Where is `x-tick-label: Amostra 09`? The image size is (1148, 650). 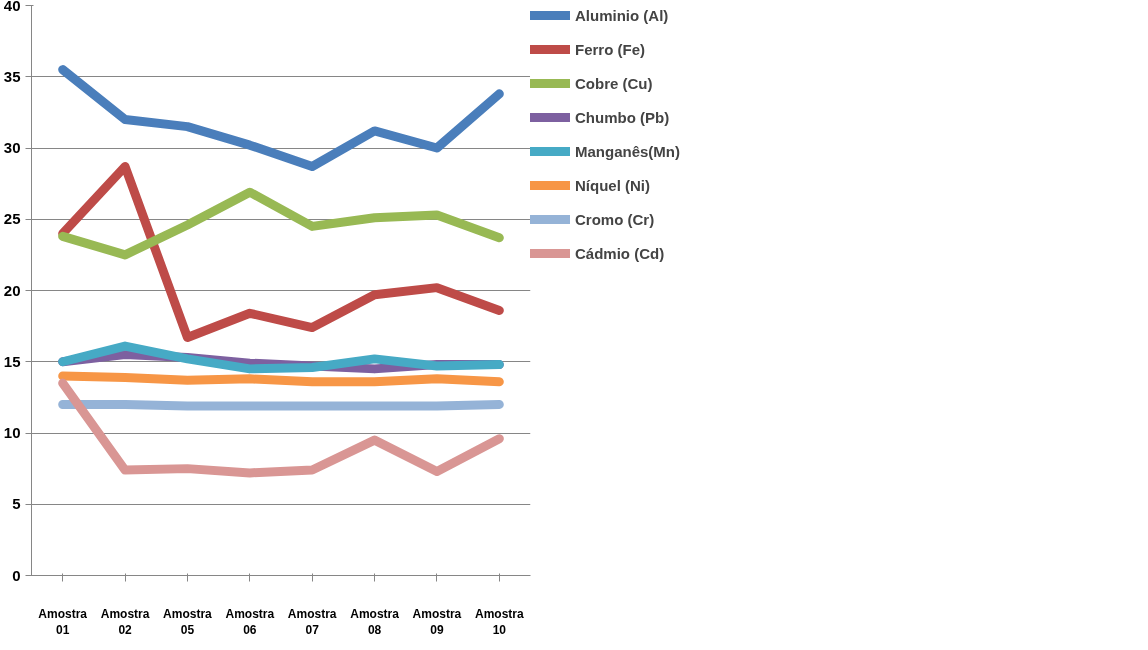 x-tick-label: Amostra 09 is located at coordinates (437, 622).